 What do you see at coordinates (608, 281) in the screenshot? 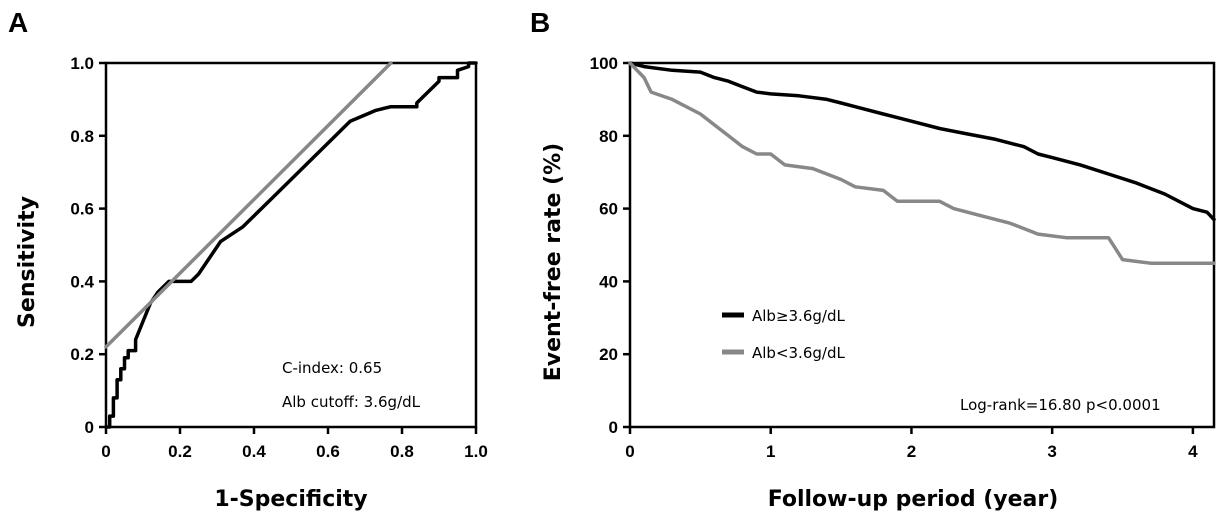
I see `panel-b-y-tick-label: 40` at bounding box center [608, 281].